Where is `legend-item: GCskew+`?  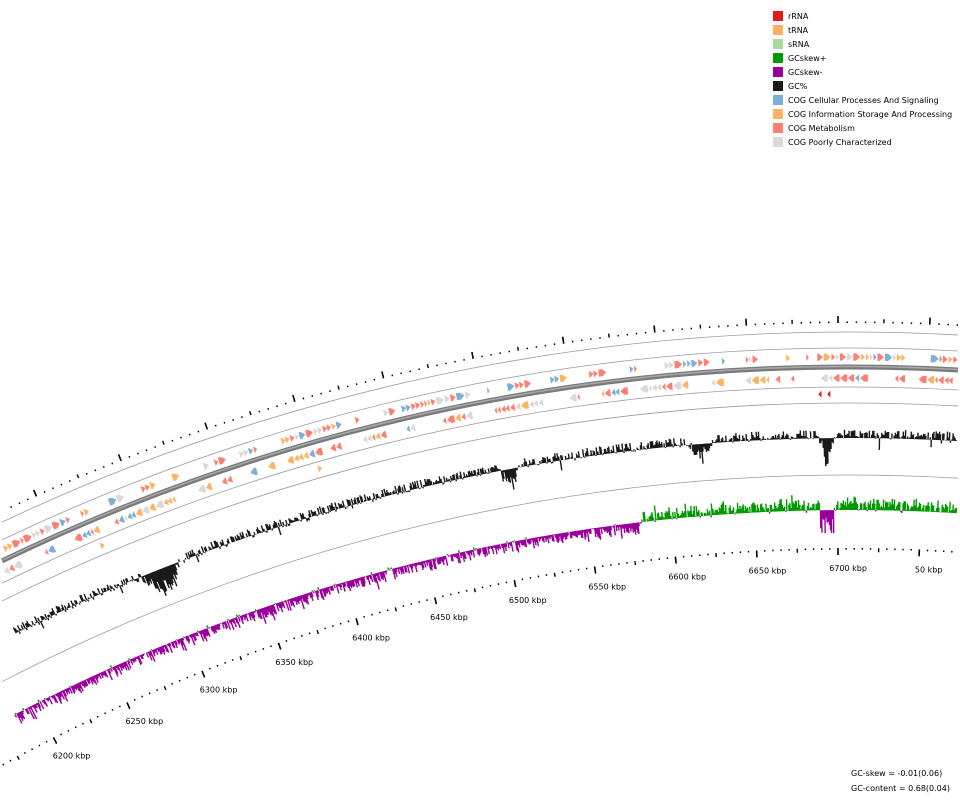
legend-item: GCskew+ is located at coordinates (862, 58).